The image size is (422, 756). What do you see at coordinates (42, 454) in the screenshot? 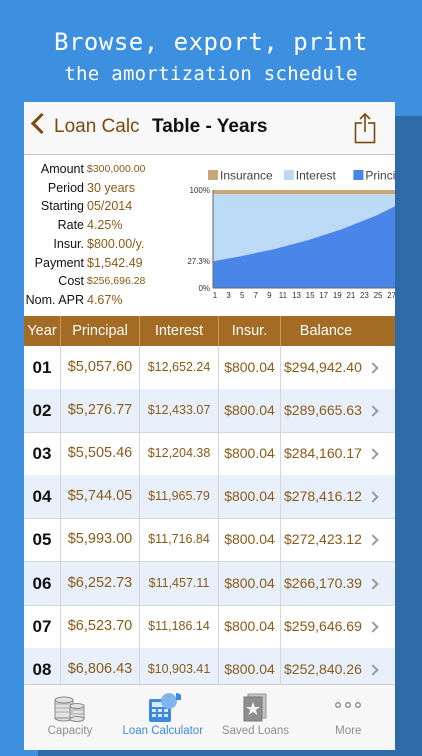
I see `table-cell: 03` at bounding box center [42, 454].